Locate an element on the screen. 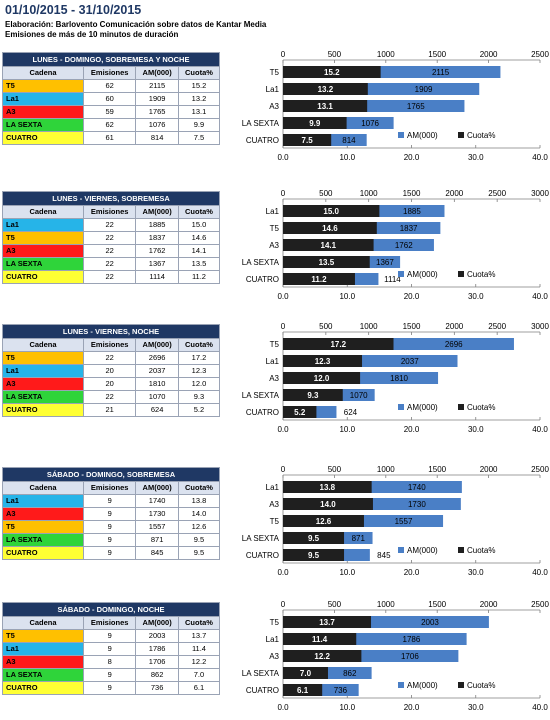 The image size is (550, 720). cuota-label: 15.2 is located at coordinates (332, 72).